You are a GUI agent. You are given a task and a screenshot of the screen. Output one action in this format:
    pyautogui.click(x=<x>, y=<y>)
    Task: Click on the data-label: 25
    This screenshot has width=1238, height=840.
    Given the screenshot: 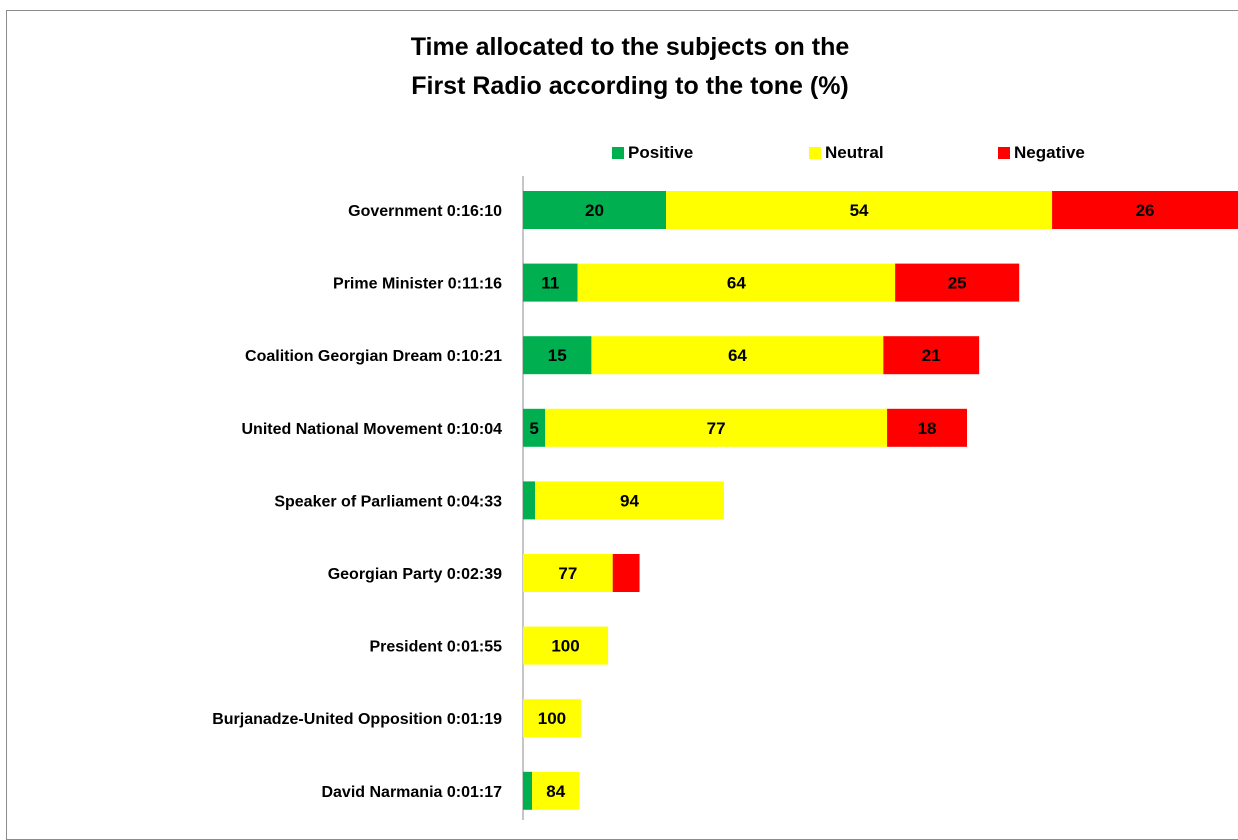 What is the action you would take?
    pyautogui.click(x=957, y=283)
    